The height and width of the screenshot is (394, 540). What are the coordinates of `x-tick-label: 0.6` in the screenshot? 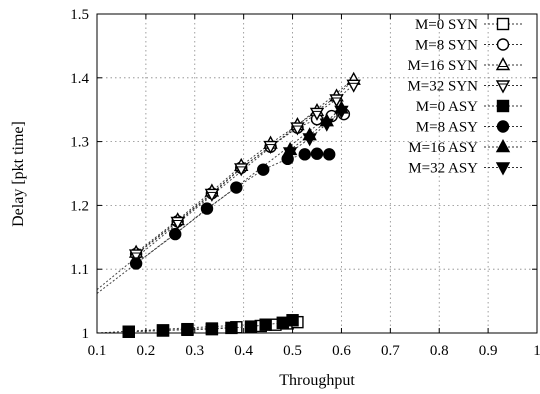 It's located at (341, 351).